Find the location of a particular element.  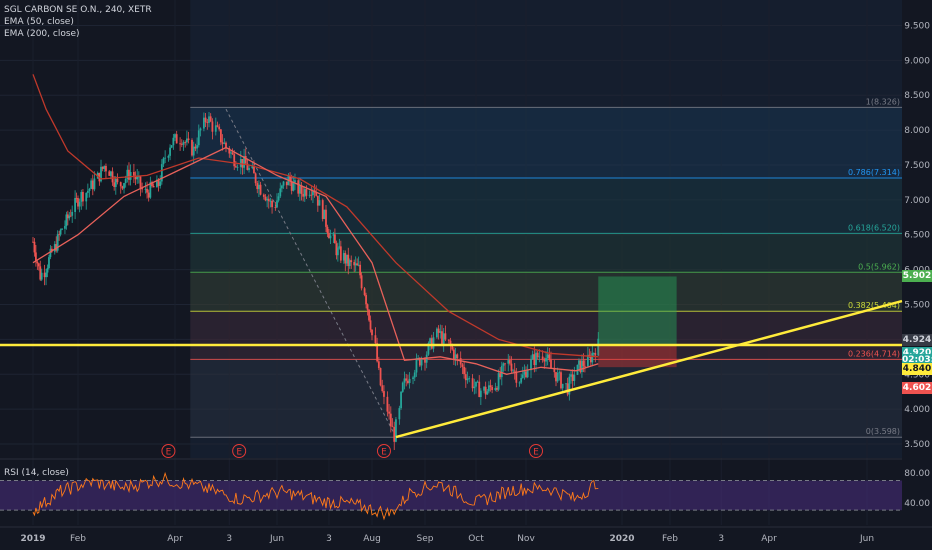

rsi-line is located at coordinates (315, 496).